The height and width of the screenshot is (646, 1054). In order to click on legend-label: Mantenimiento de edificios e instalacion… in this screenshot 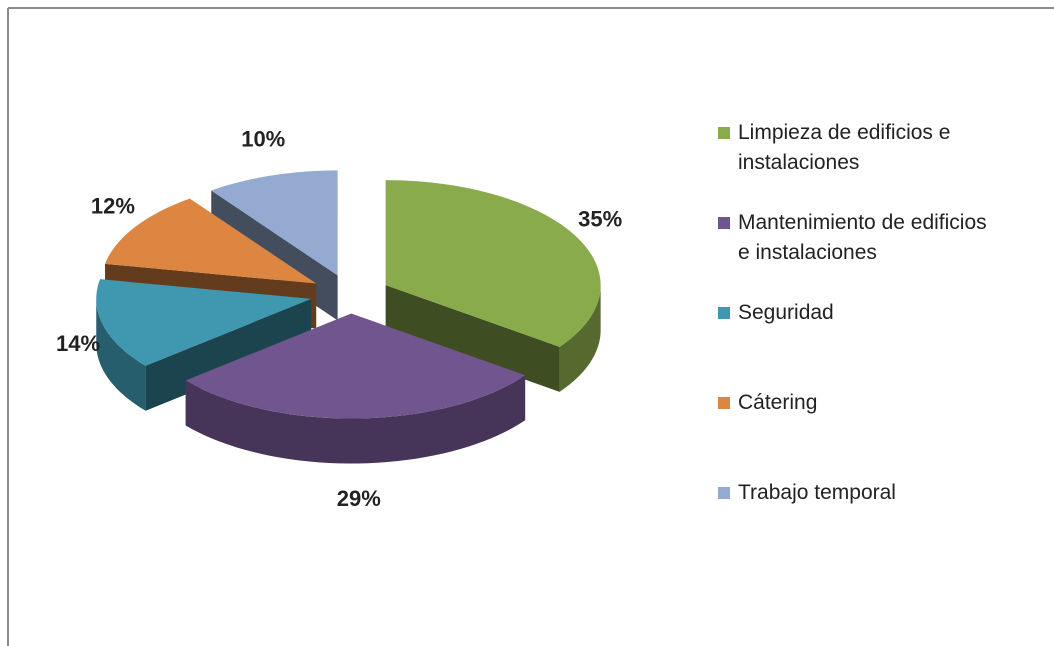, I will do `click(862, 237)`.